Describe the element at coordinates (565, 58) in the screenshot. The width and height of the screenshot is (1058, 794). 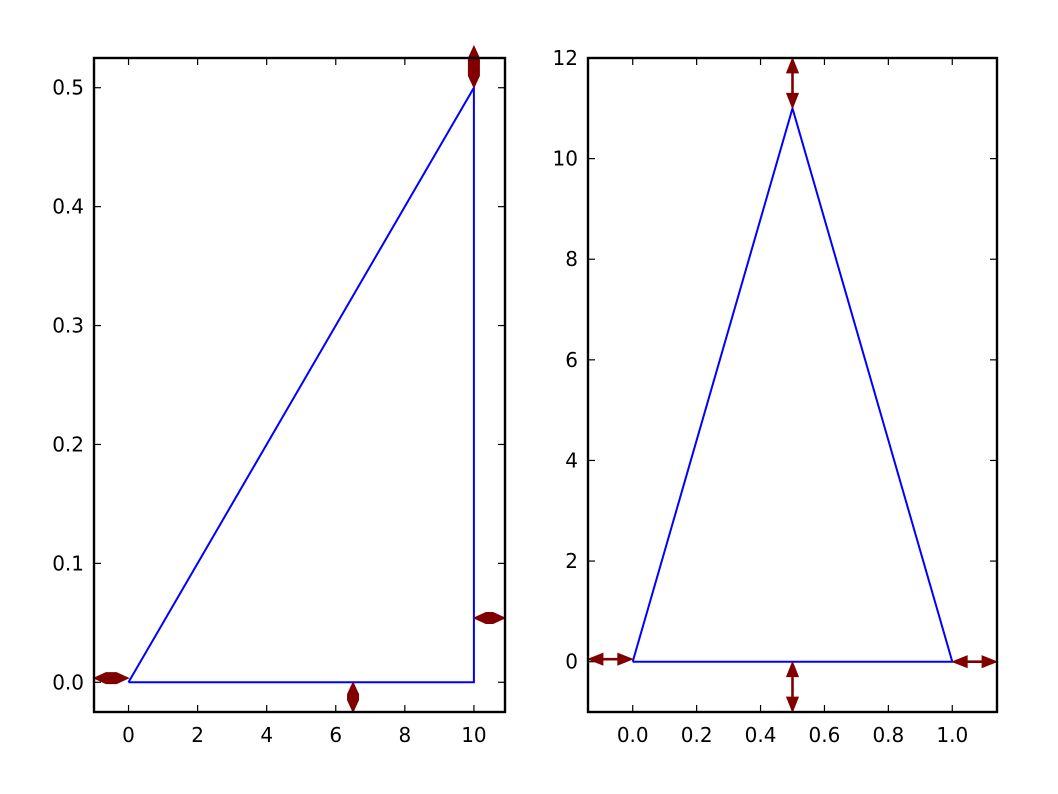
I see `y-tick-label: 12` at that location.